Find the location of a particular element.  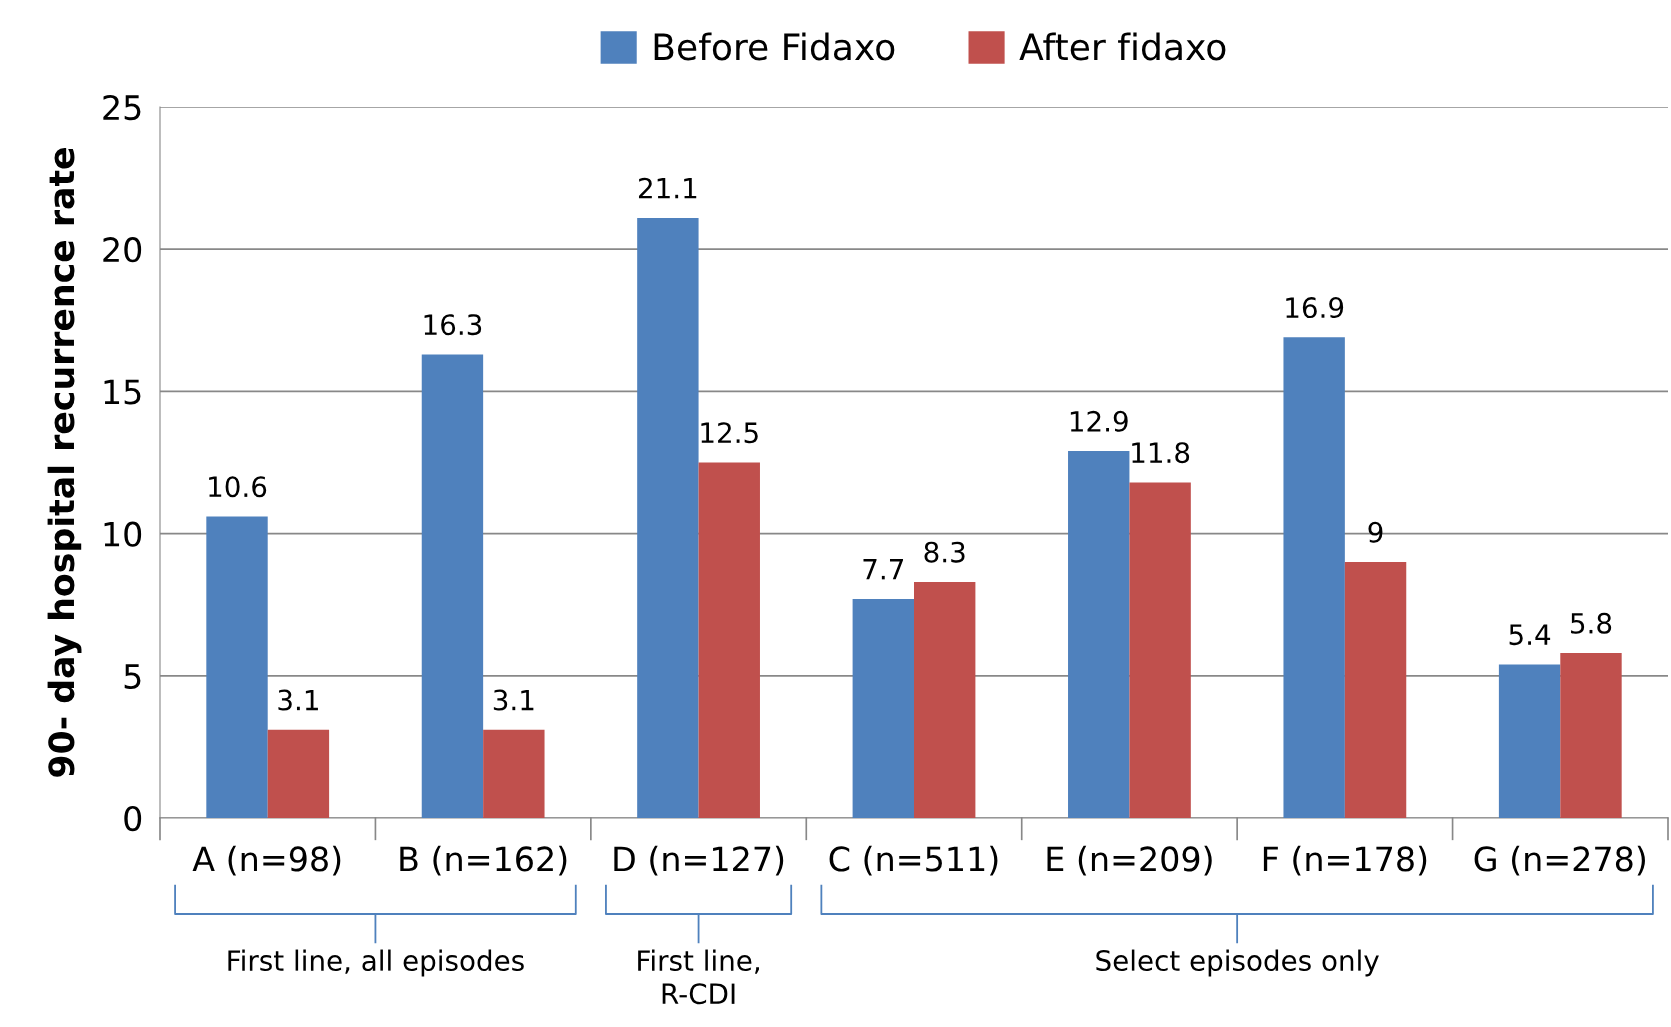

x-tick-label: B (n=162) is located at coordinates (483, 860).